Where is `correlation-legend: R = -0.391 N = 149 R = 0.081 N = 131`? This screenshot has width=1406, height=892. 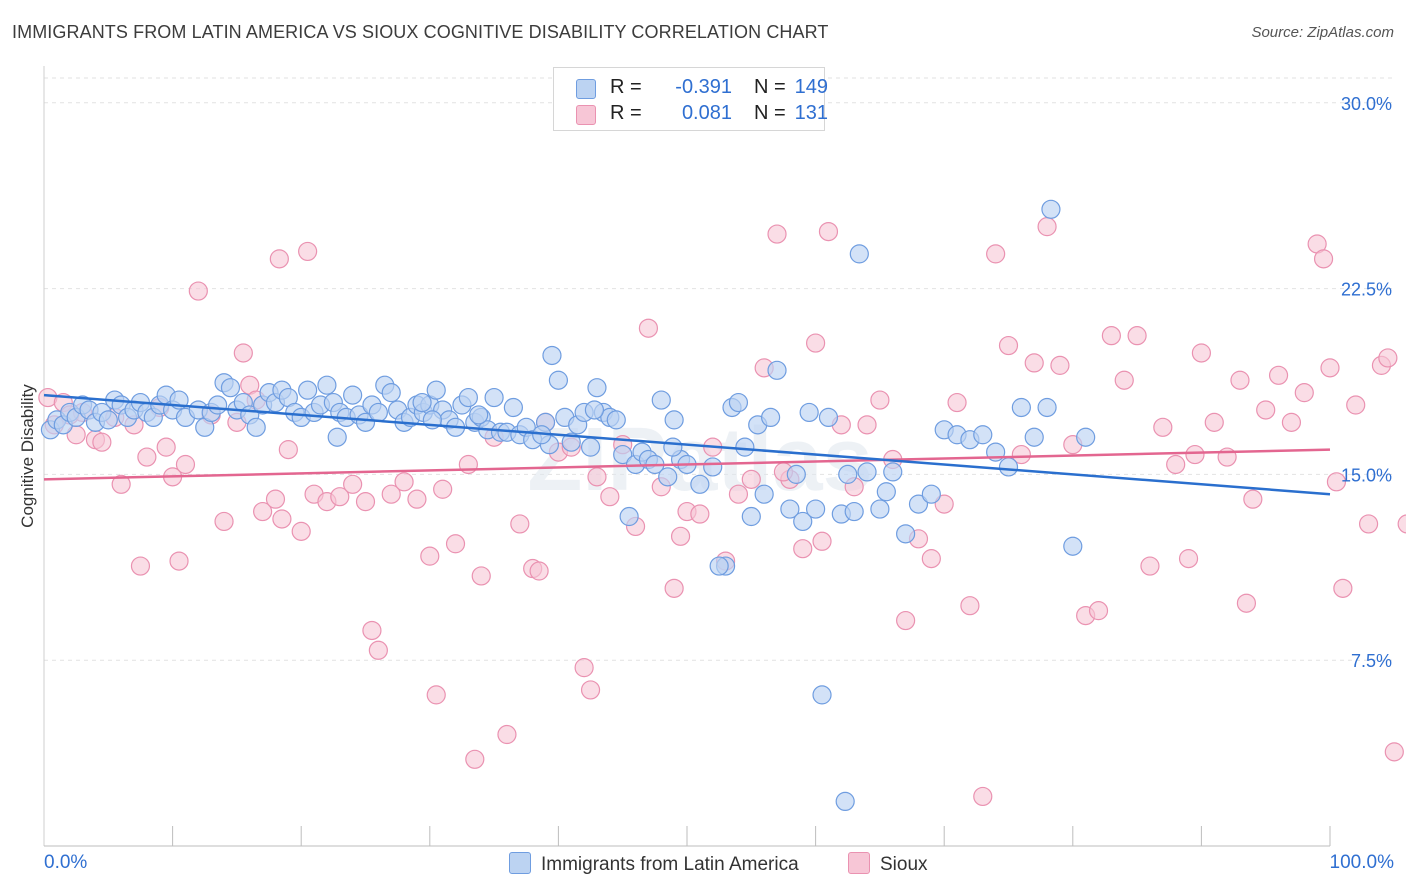
correlation-legend: R = -0.391 N = 149 R = 0.081 N = 131 is located at coordinates (690, 99).